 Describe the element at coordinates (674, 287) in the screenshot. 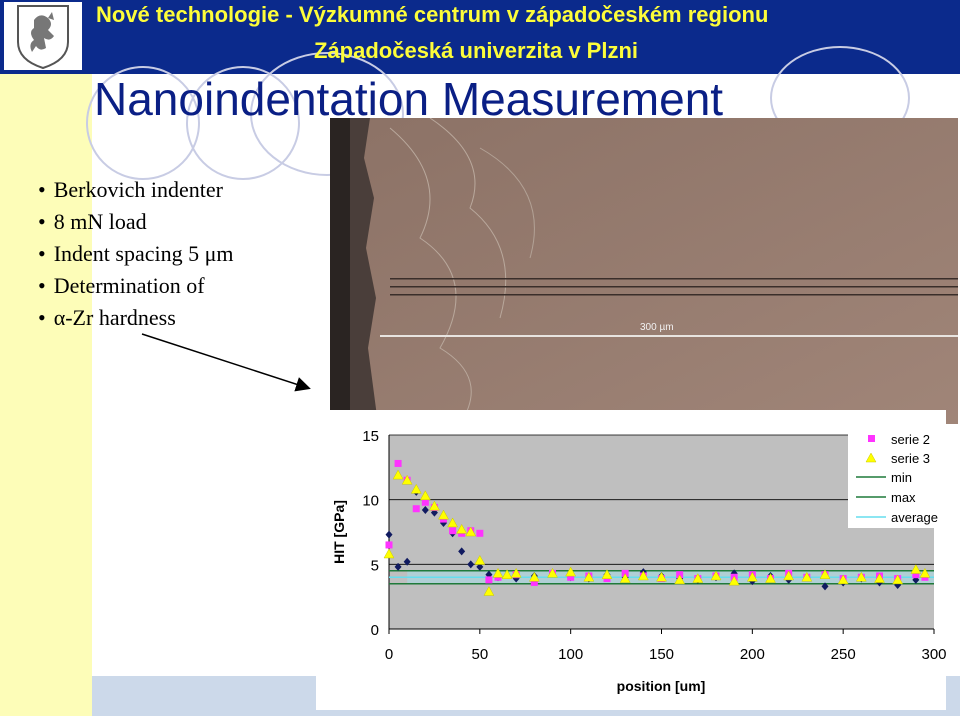

I see `indent-rows` at that location.